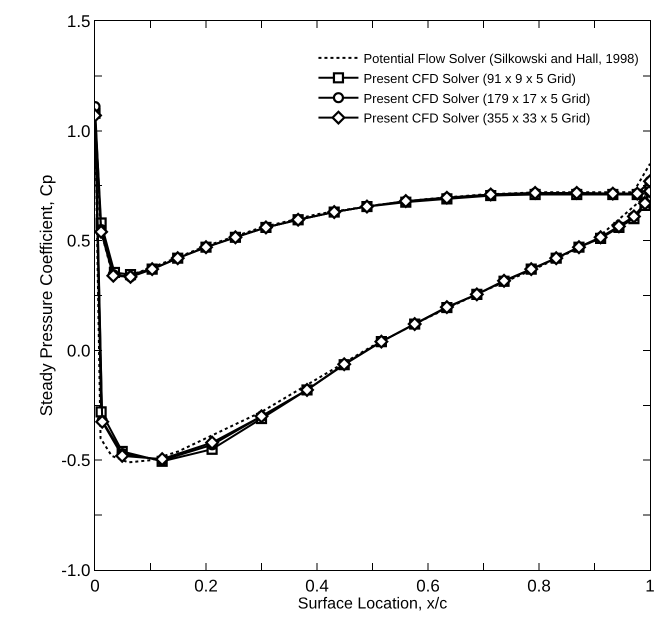 The width and height of the screenshot is (668, 621). Describe the element at coordinates (75, 570) in the screenshot. I see `y-tick-label: -1.0` at that location.